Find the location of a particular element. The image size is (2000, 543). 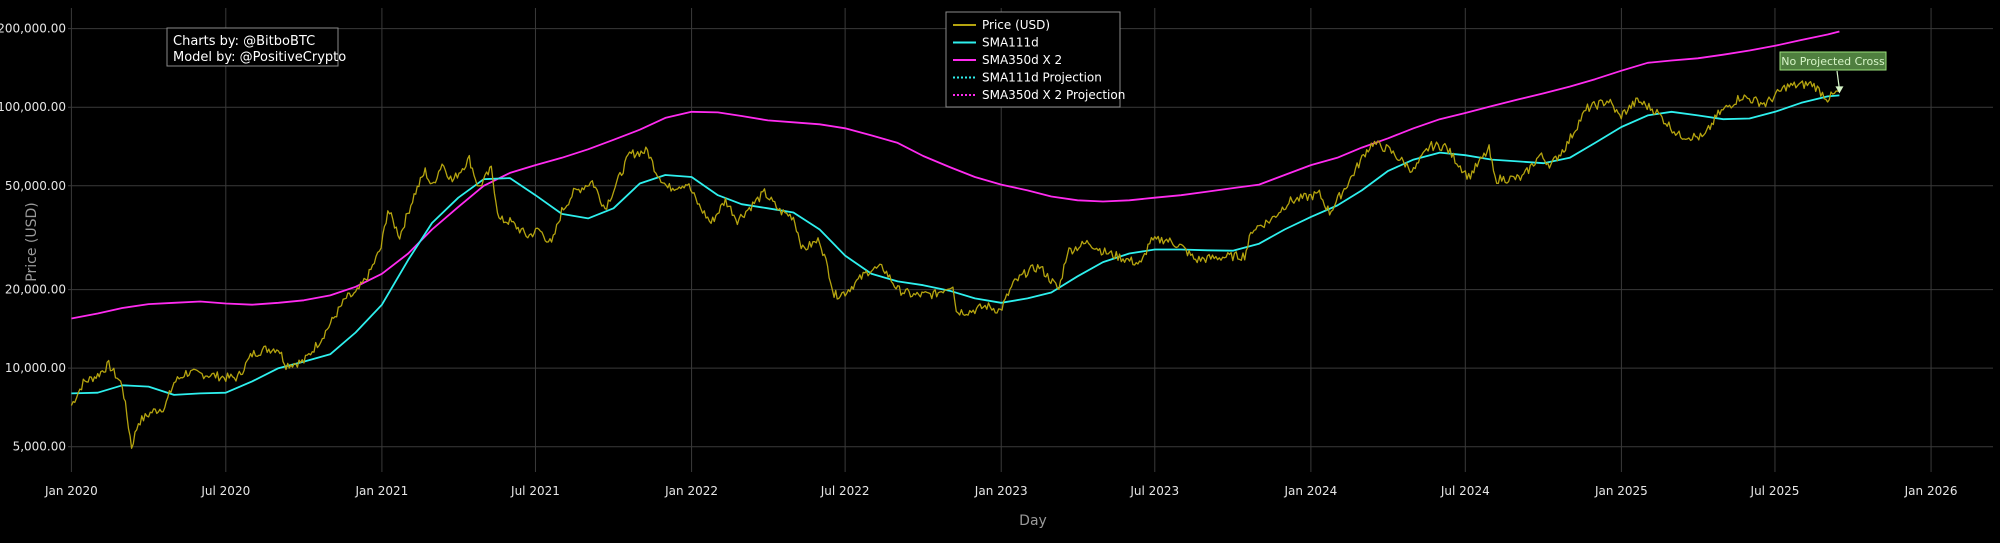

x-tick-label: Jul 2025 is located at coordinates (1775, 491).